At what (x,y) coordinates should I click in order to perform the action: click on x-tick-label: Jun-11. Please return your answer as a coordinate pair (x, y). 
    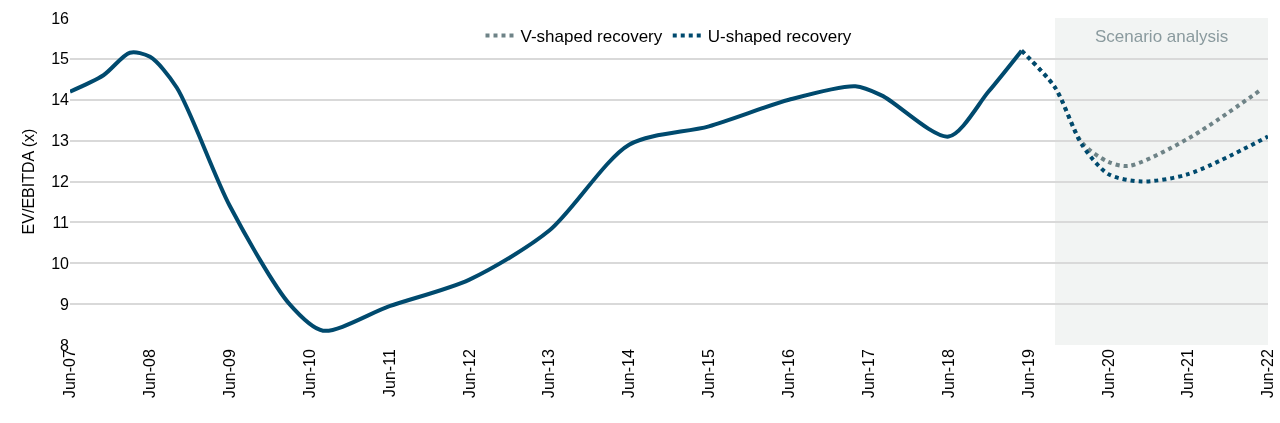
    Looking at the image, I should click on (389, 373).